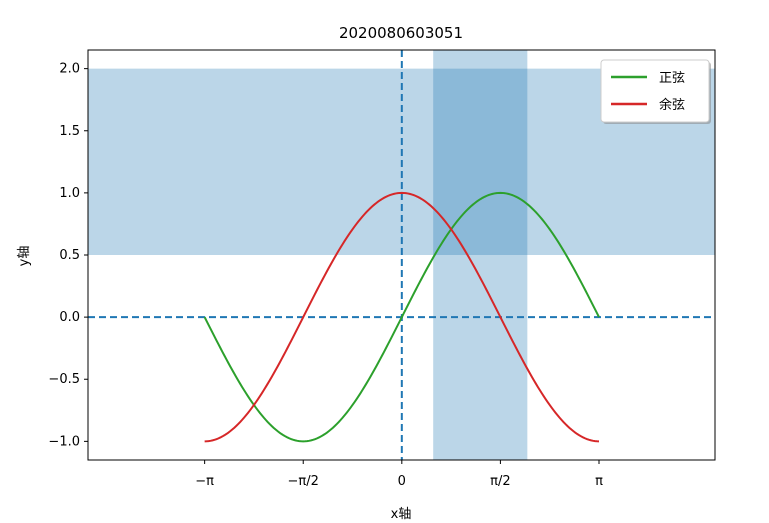  I want to click on y-axis-label: y轴, so click(24, 256).